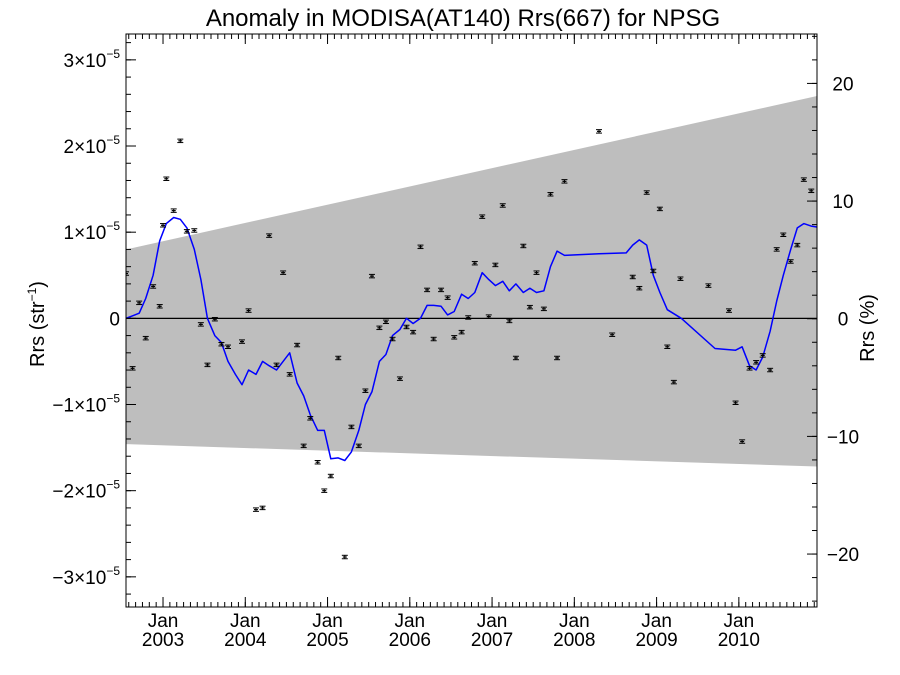 The height and width of the screenshot is (675, 900). I want to click on left-tick-mantissa: 1×10, so click(85, 233).